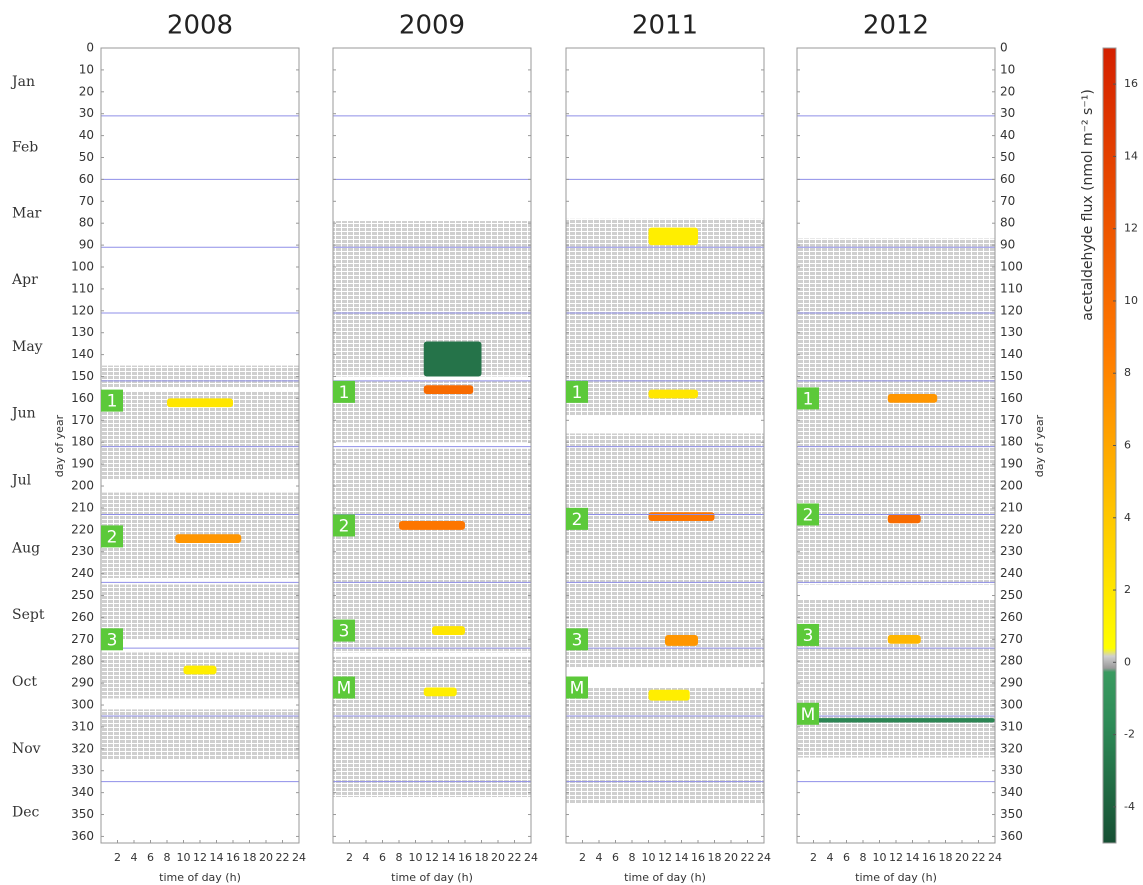 The height and width of the screenshot is (885, 1143). What do you see at coordinates (26, 812) in the screenshot?
I see `month-label: Dec` at bounding box center [26, 812].